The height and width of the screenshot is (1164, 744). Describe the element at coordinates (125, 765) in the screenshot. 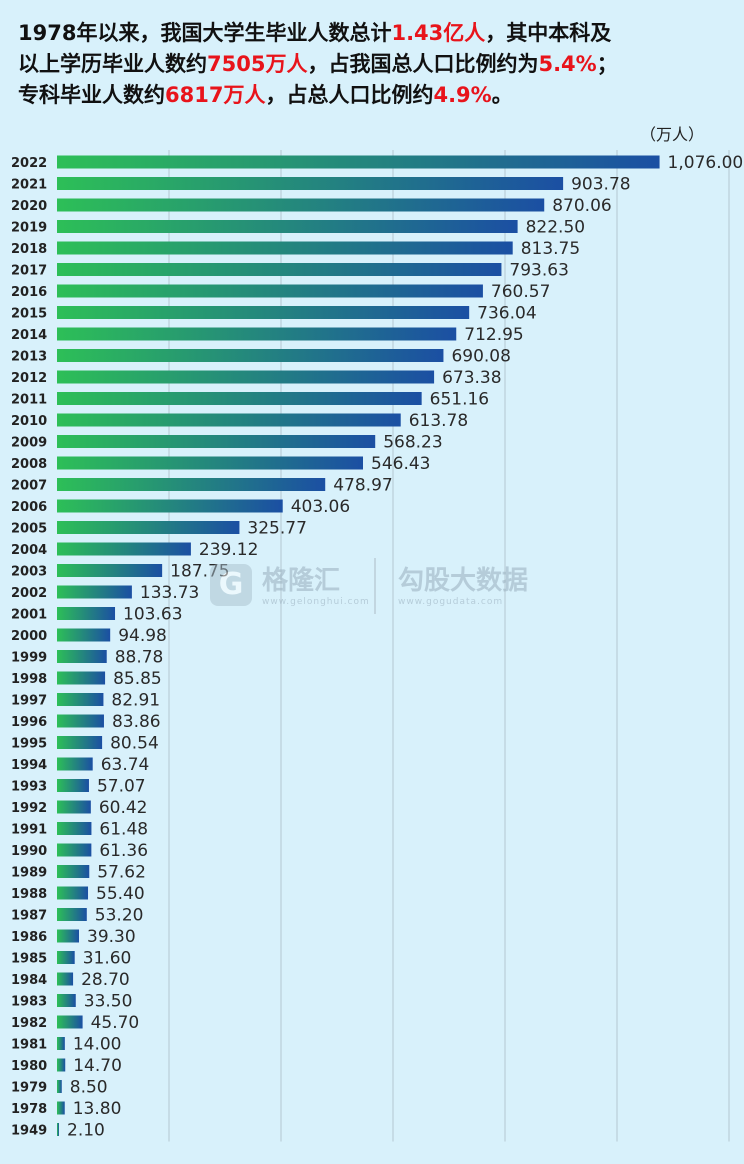

I see `data-label: 63.74` at that location.